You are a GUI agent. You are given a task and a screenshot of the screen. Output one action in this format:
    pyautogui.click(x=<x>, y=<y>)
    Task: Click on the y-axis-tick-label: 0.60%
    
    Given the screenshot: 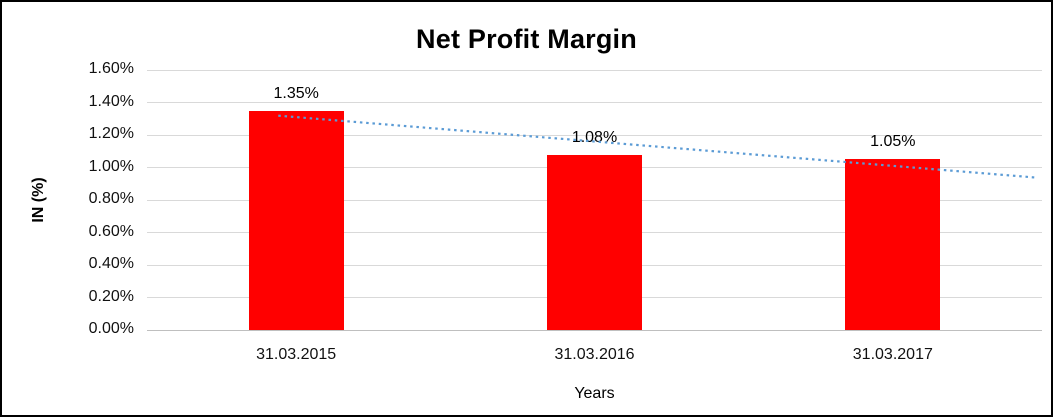 What is the action you would take?
    pyautogui.click(x=111, y=231)
    